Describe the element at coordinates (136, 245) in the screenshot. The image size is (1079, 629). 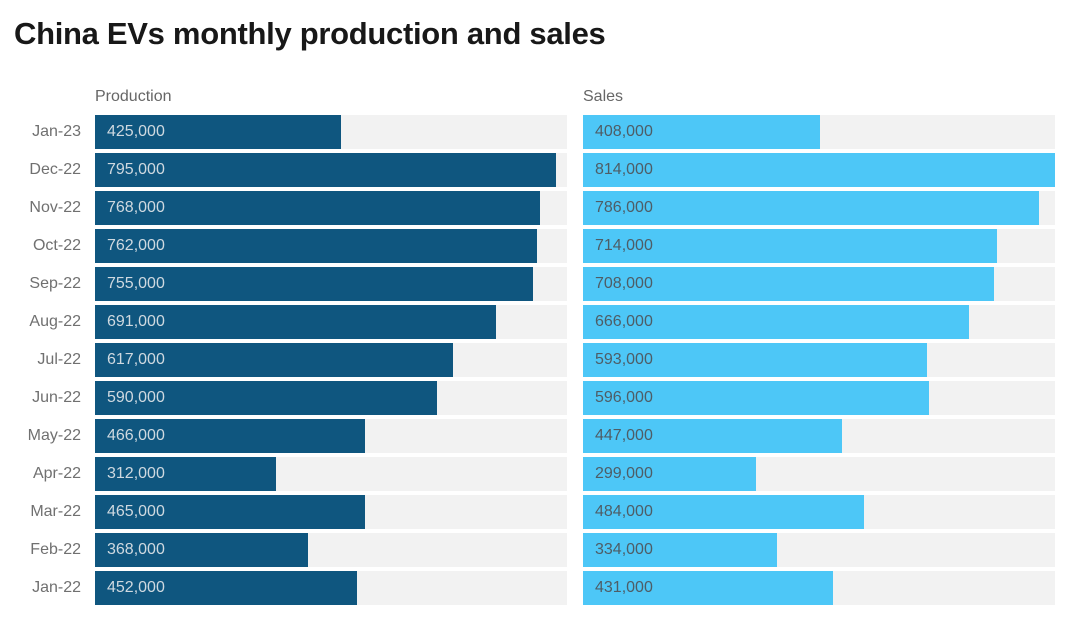
I see `production-value-label: 762,000` at that location.